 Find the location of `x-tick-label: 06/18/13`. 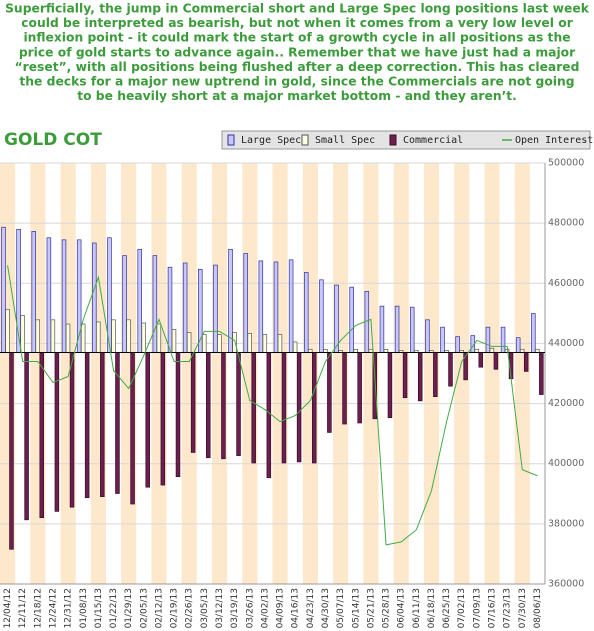

x-tick-label: 06/18/13 is located at coordinates (432, 608).